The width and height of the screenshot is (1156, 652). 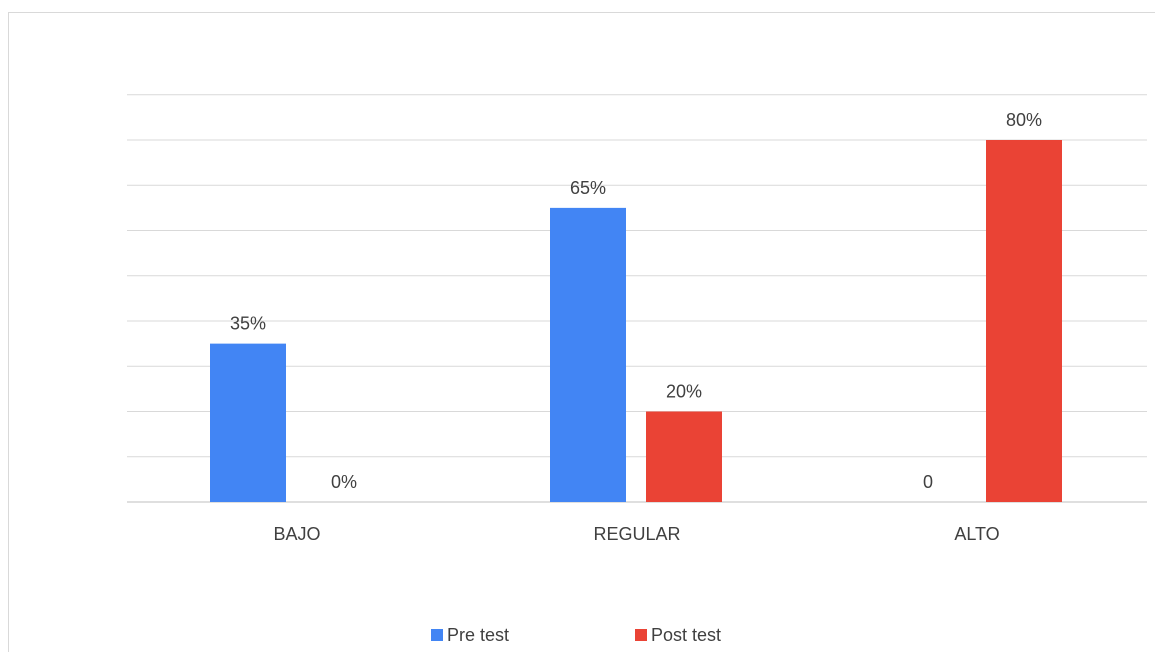 I want to click on bar-post-test-regular, so click(x=684, y=456).